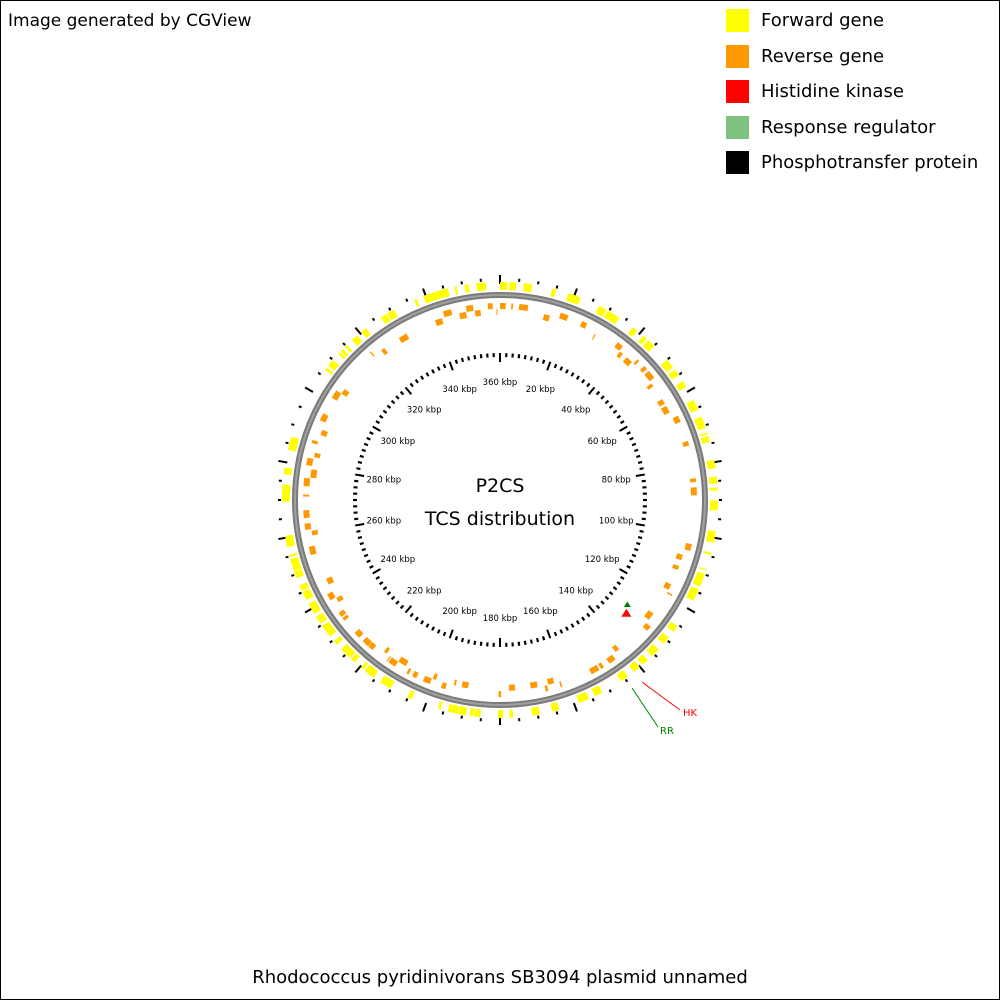  Describe the element at coordinates (575, 411) in the screenshot. I see `kbp-tick-label: 40 kbp` at that location.